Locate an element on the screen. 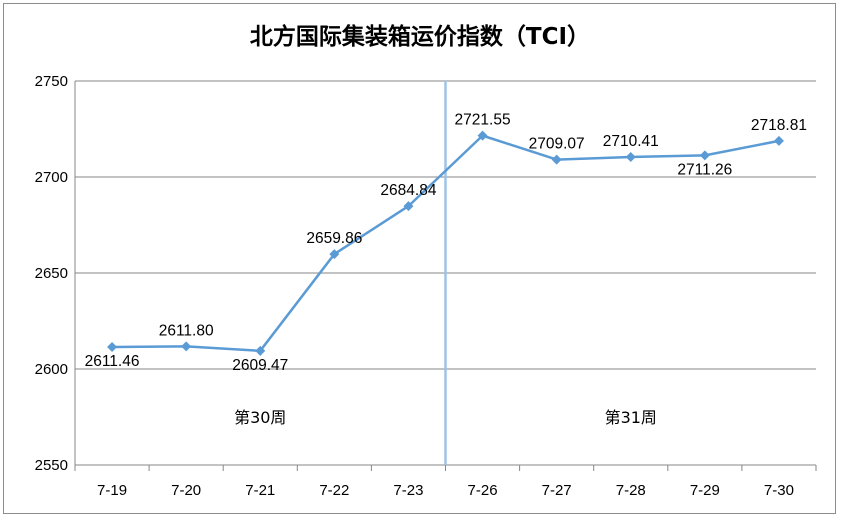 This screenshot has height=519, width=841. y-tick-label: 2600 is located at coordinates (51, 369).